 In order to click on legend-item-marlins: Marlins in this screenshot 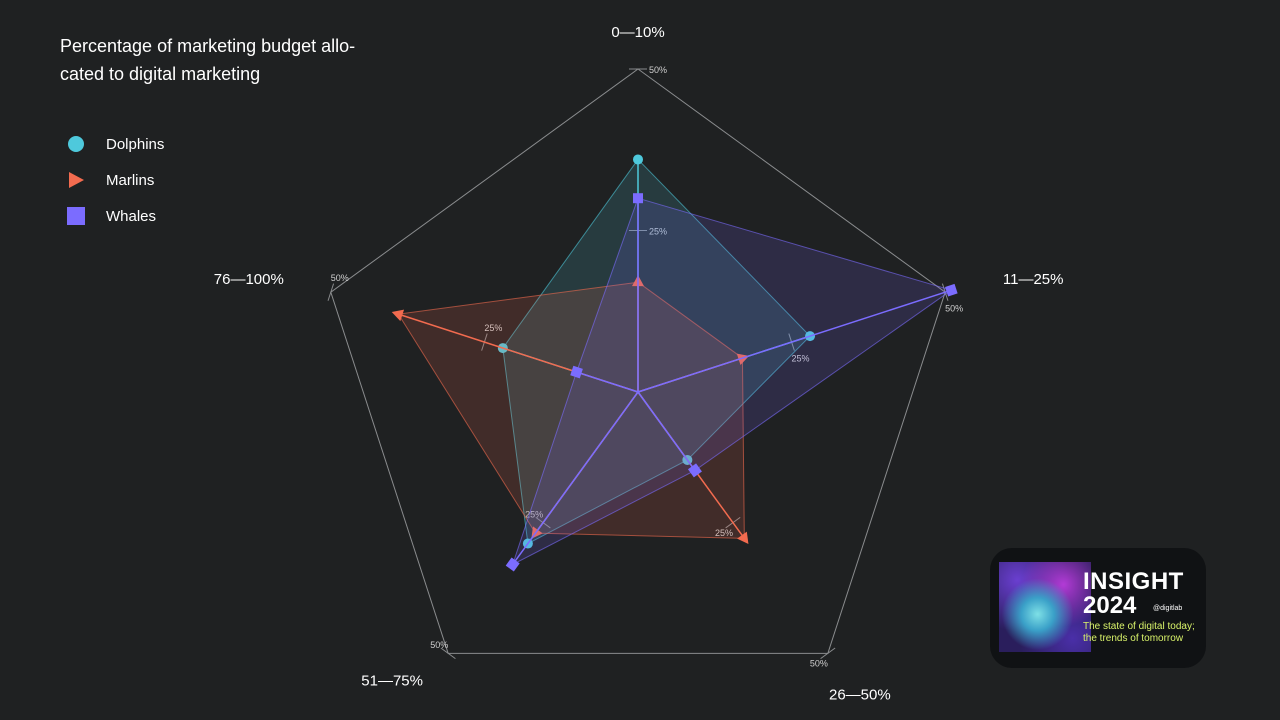, I will do `click(115, 180)`.